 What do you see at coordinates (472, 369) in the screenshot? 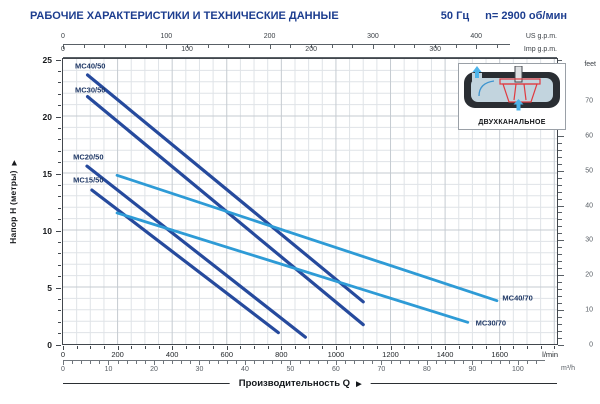
I see `axis-tick-label: 90` at bounding box center [472, 369].